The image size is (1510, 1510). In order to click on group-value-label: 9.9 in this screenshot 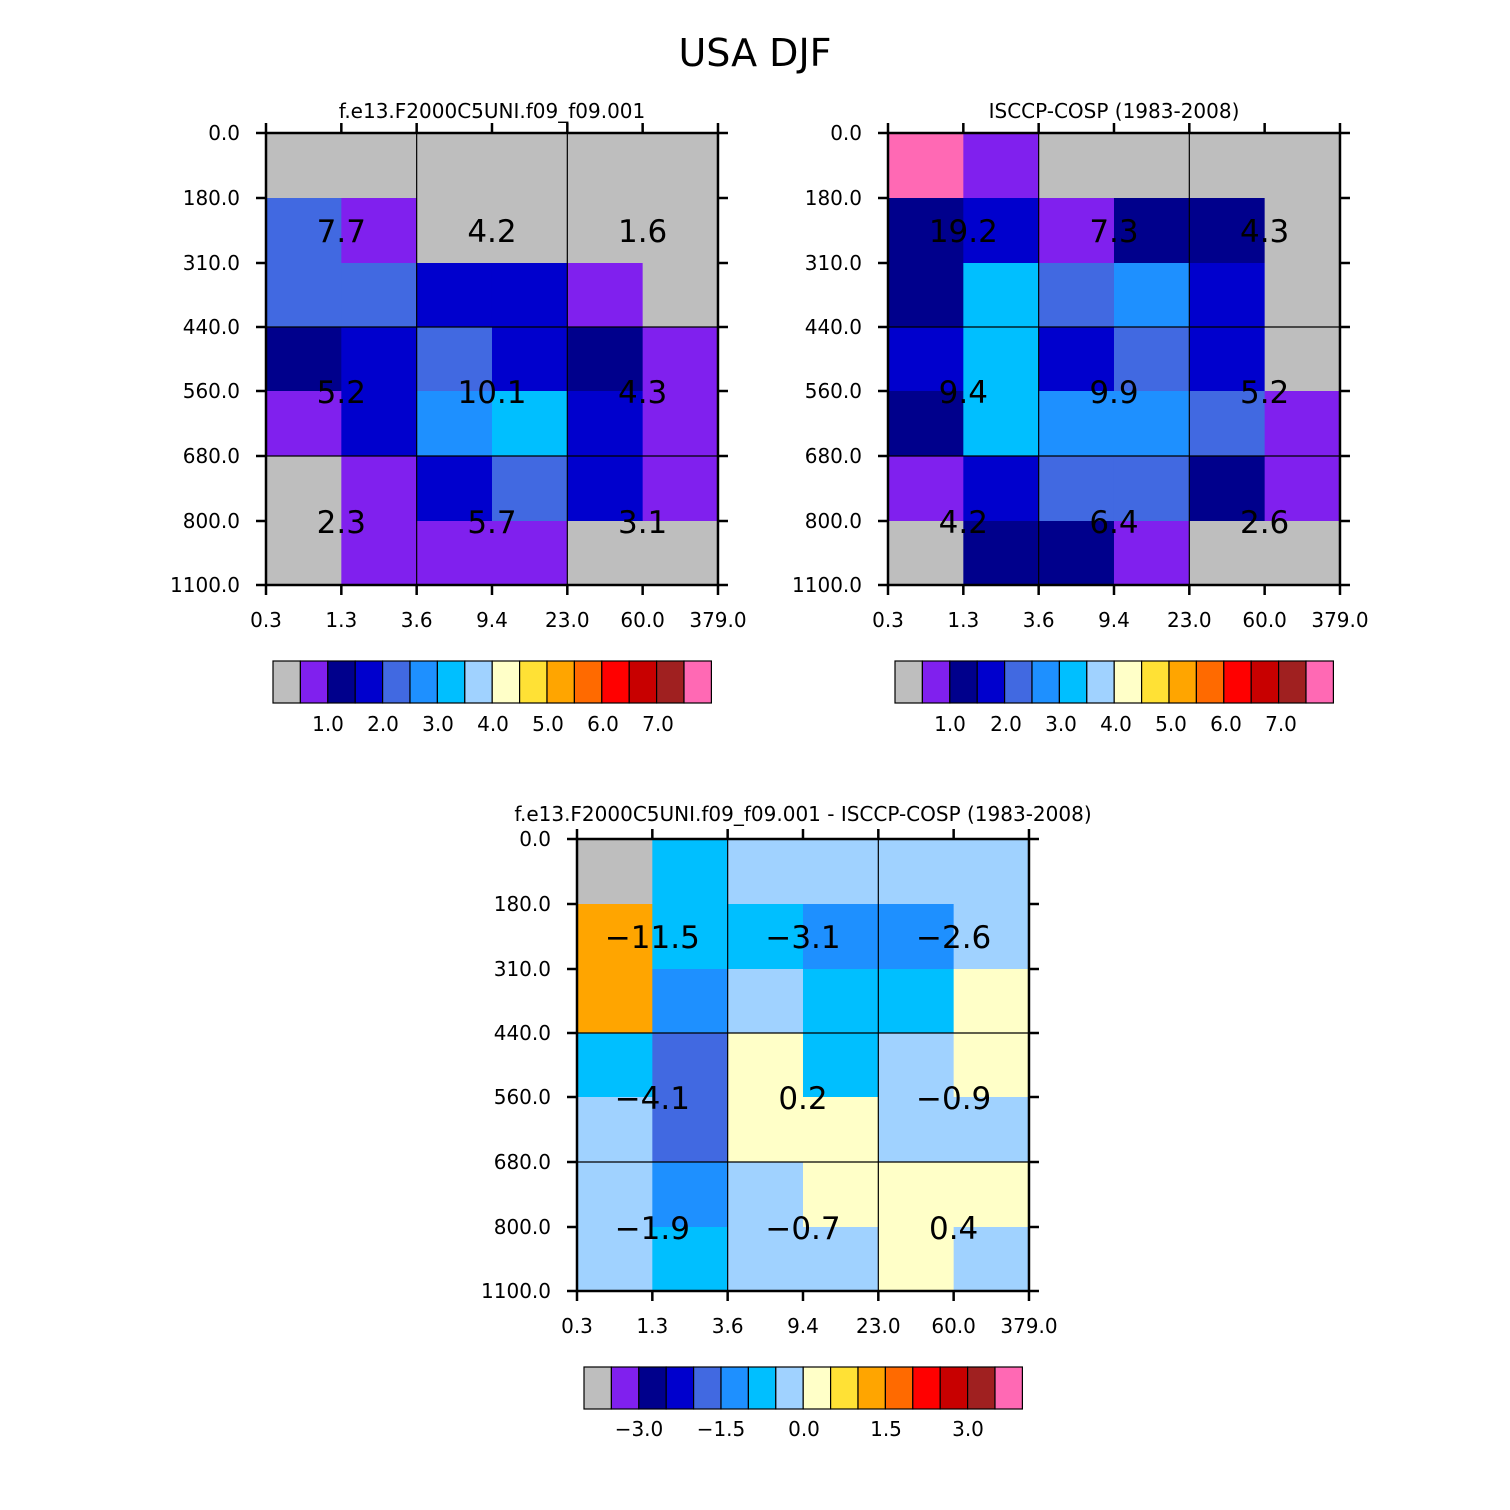, I will do `click(1113, 393)`.